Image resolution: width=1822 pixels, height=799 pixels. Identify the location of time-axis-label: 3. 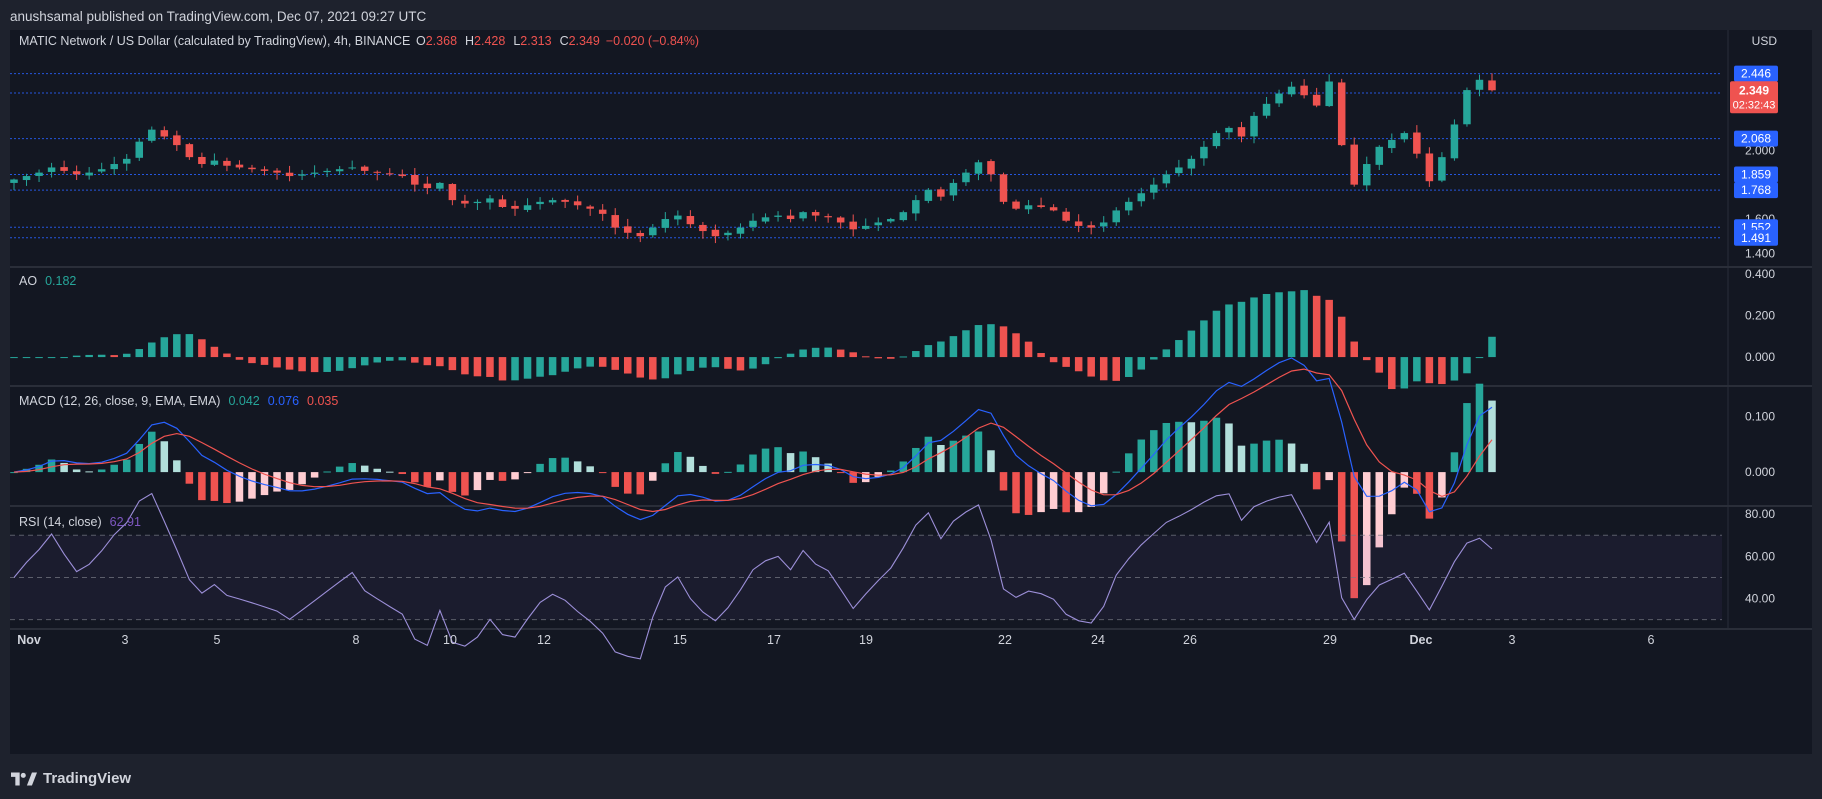
(1512, 640).